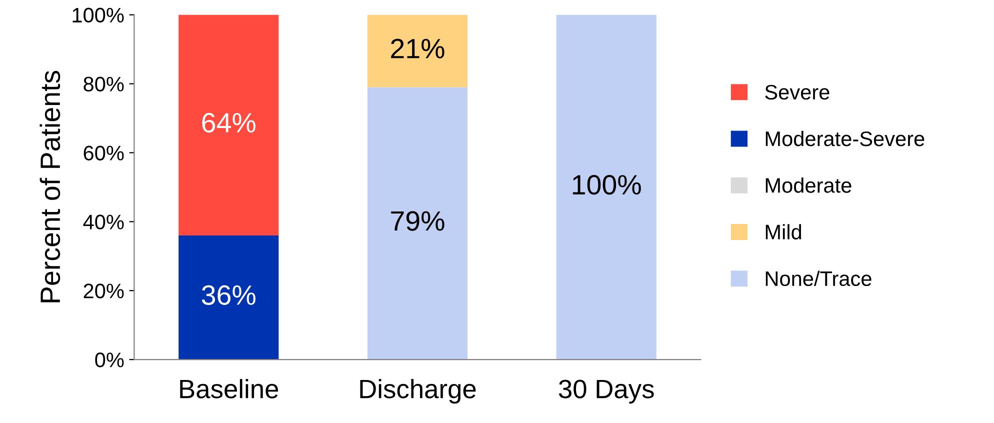  I want to click on y-tick-label: 60%, so click(104, 153).